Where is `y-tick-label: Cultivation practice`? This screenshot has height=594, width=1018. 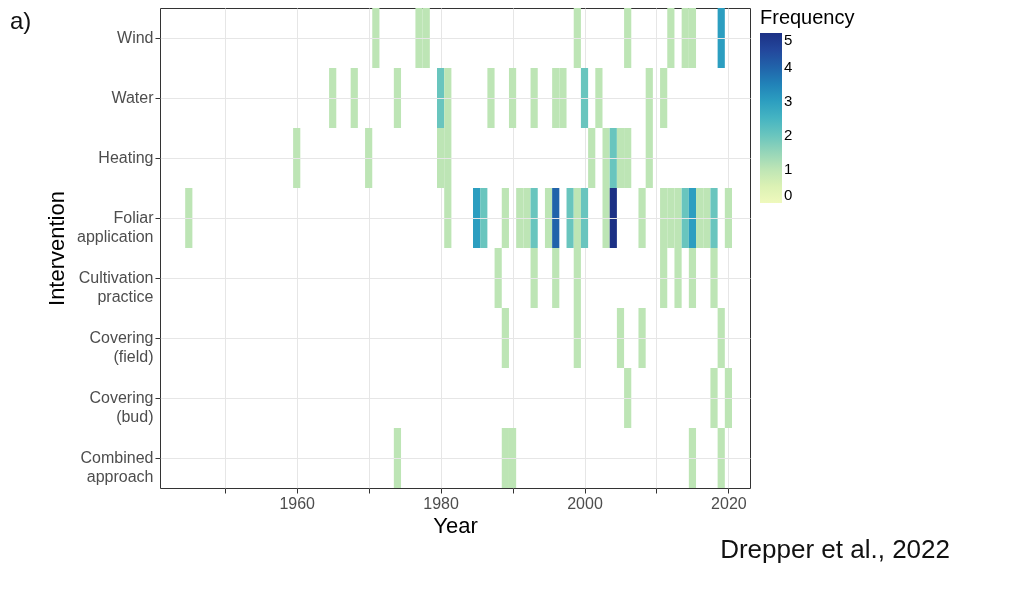
y-tick-label: Cultivation practice is located at coordinates (116, 287).